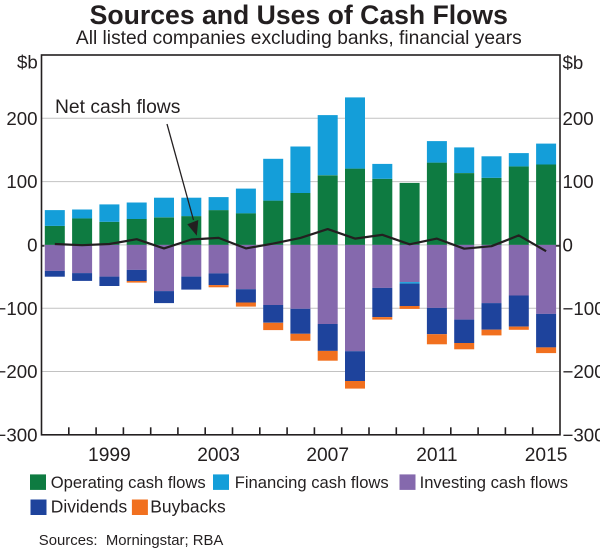  What do you see at coordinates (546, 455) in the screenshot?
I see `svg-text: 2015` at bounding box center [546, 455].